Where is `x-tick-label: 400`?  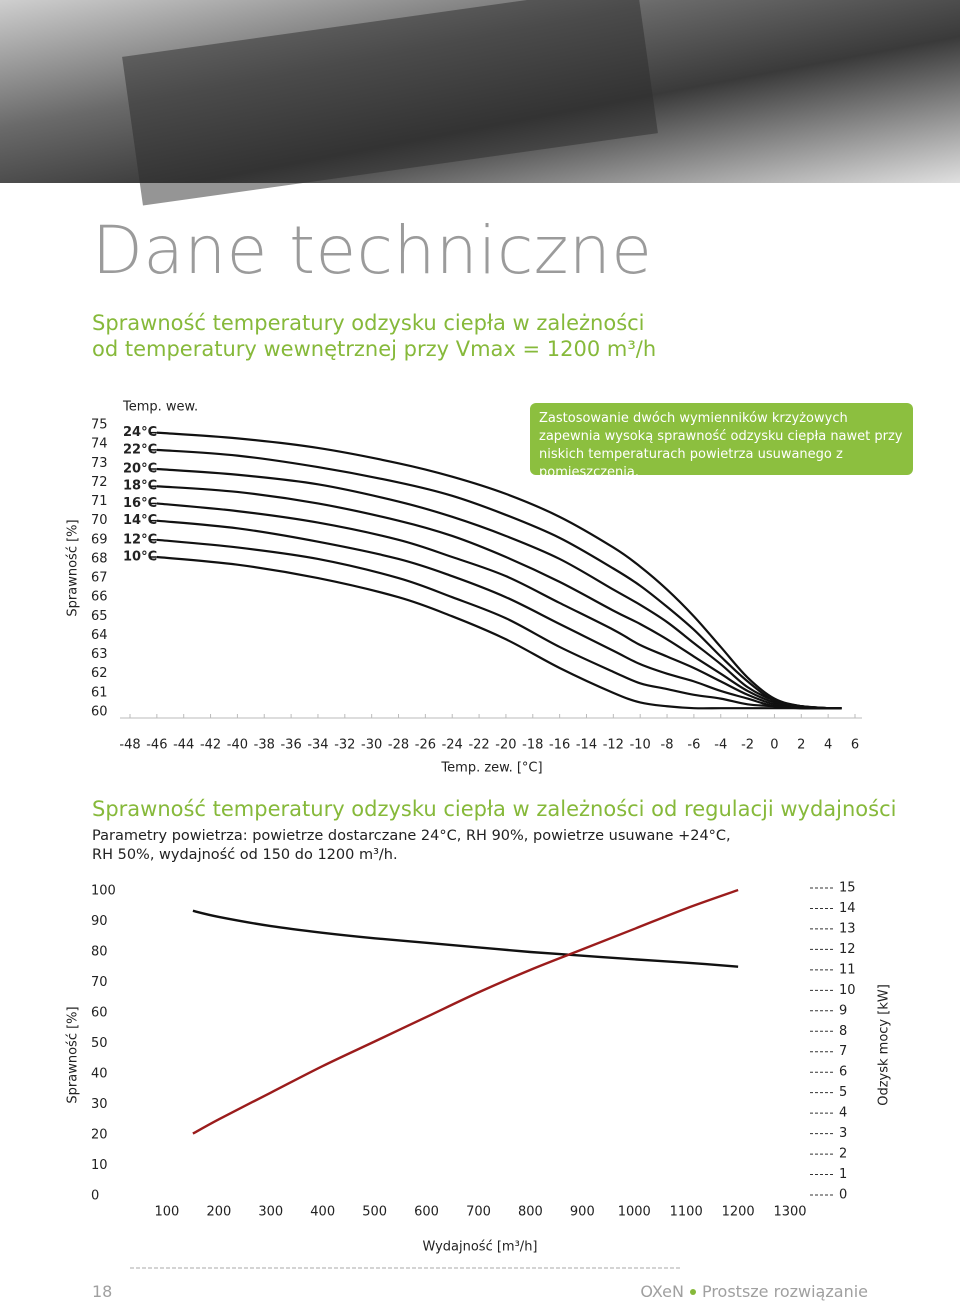
x-tick-label: 400 is located at coordinates (322, 1212).